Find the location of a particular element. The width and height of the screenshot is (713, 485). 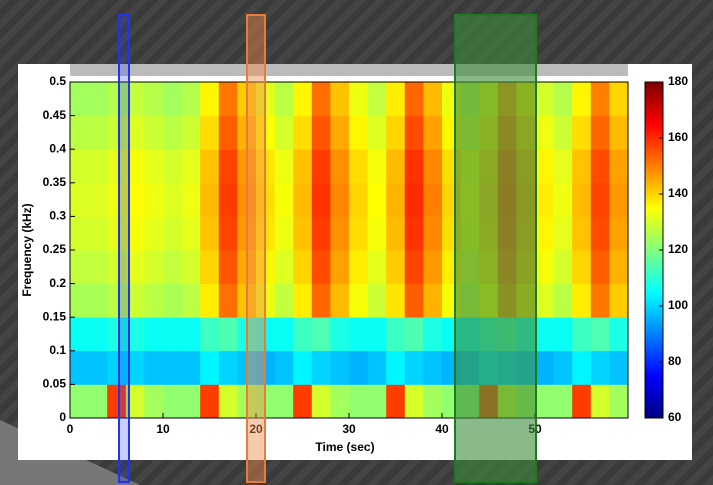

y-tick-label: 0 is located at coordinates (62, 417).